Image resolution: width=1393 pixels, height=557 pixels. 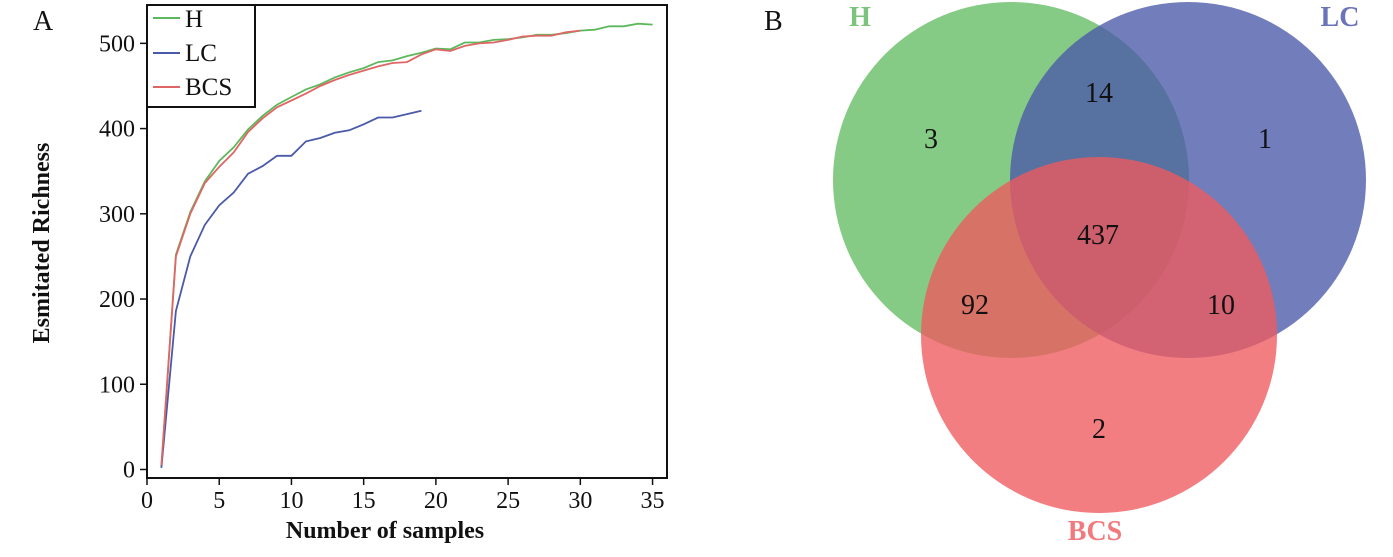 I want to click on panel-a-label: A, so click(x=43, y=21).